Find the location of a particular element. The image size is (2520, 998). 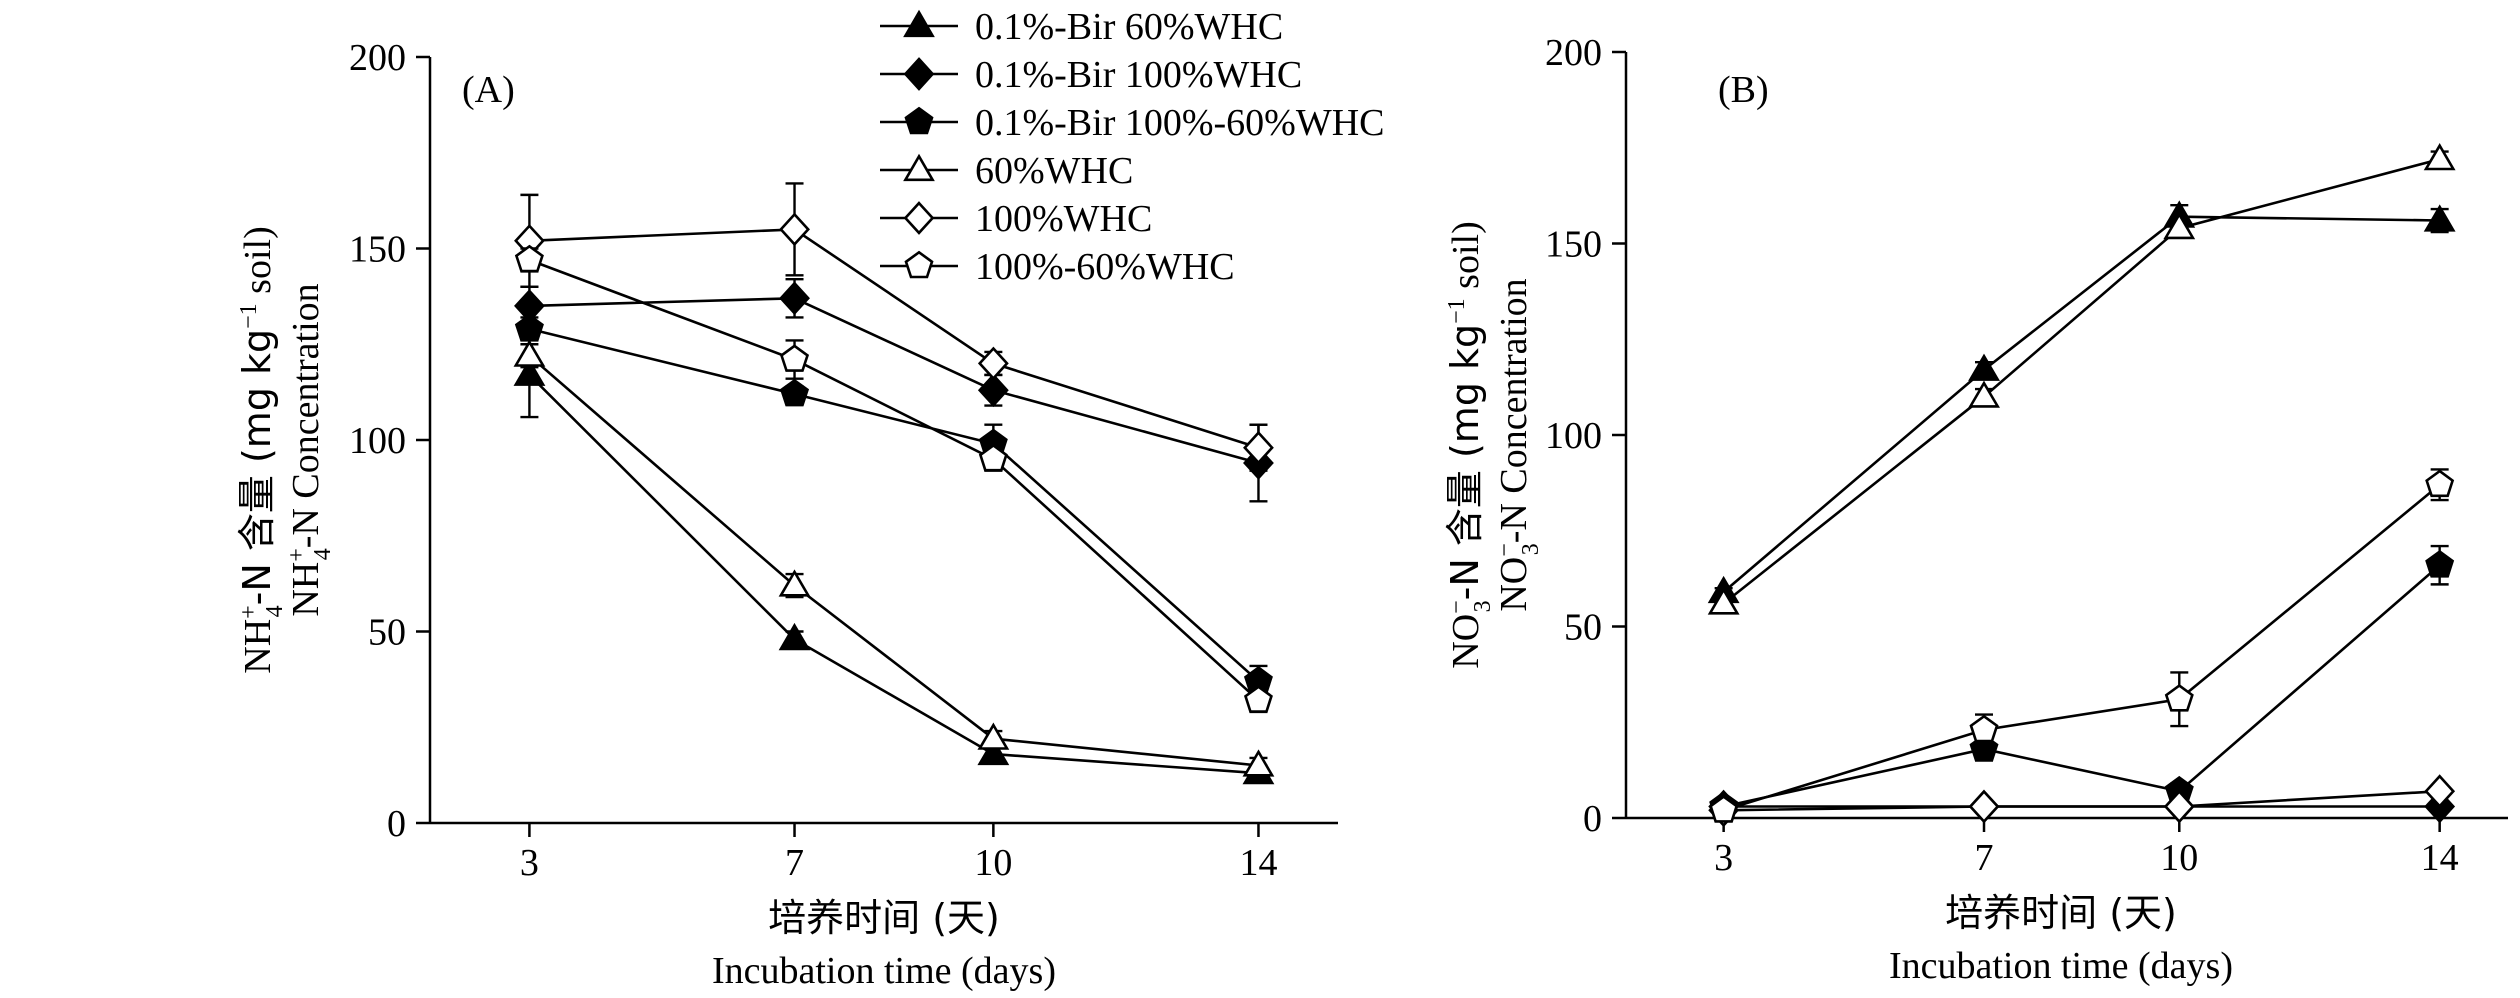

panel-a-y-label-cn: NH+4-N 含量 (mg kg−1 soil) is located at coordinates (261, 450).